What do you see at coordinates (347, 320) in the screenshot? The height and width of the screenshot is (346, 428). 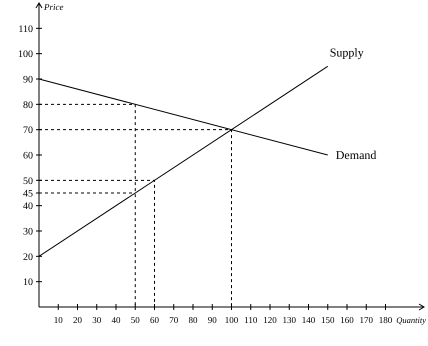 I see `x-tick-label: 160` at bounding box center [347, 320].